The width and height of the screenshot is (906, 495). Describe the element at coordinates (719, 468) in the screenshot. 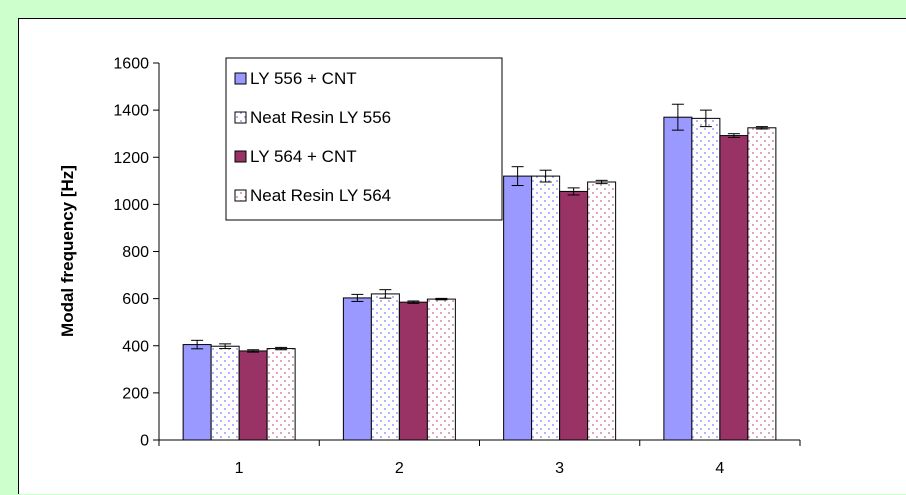

I see `x-tick-label: 4` at that location.